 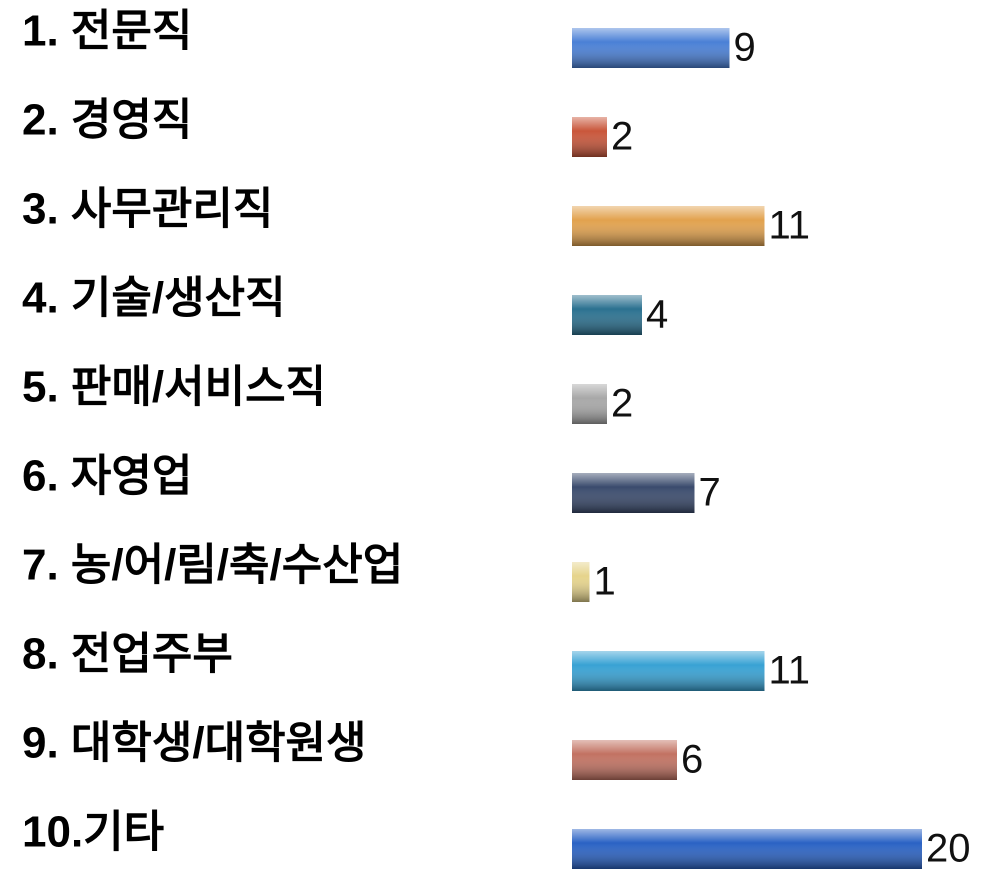 What do you see at coordinates (710, 493) in the screenshot?
I see `value-label: 7` at bounding box center [710, 493].